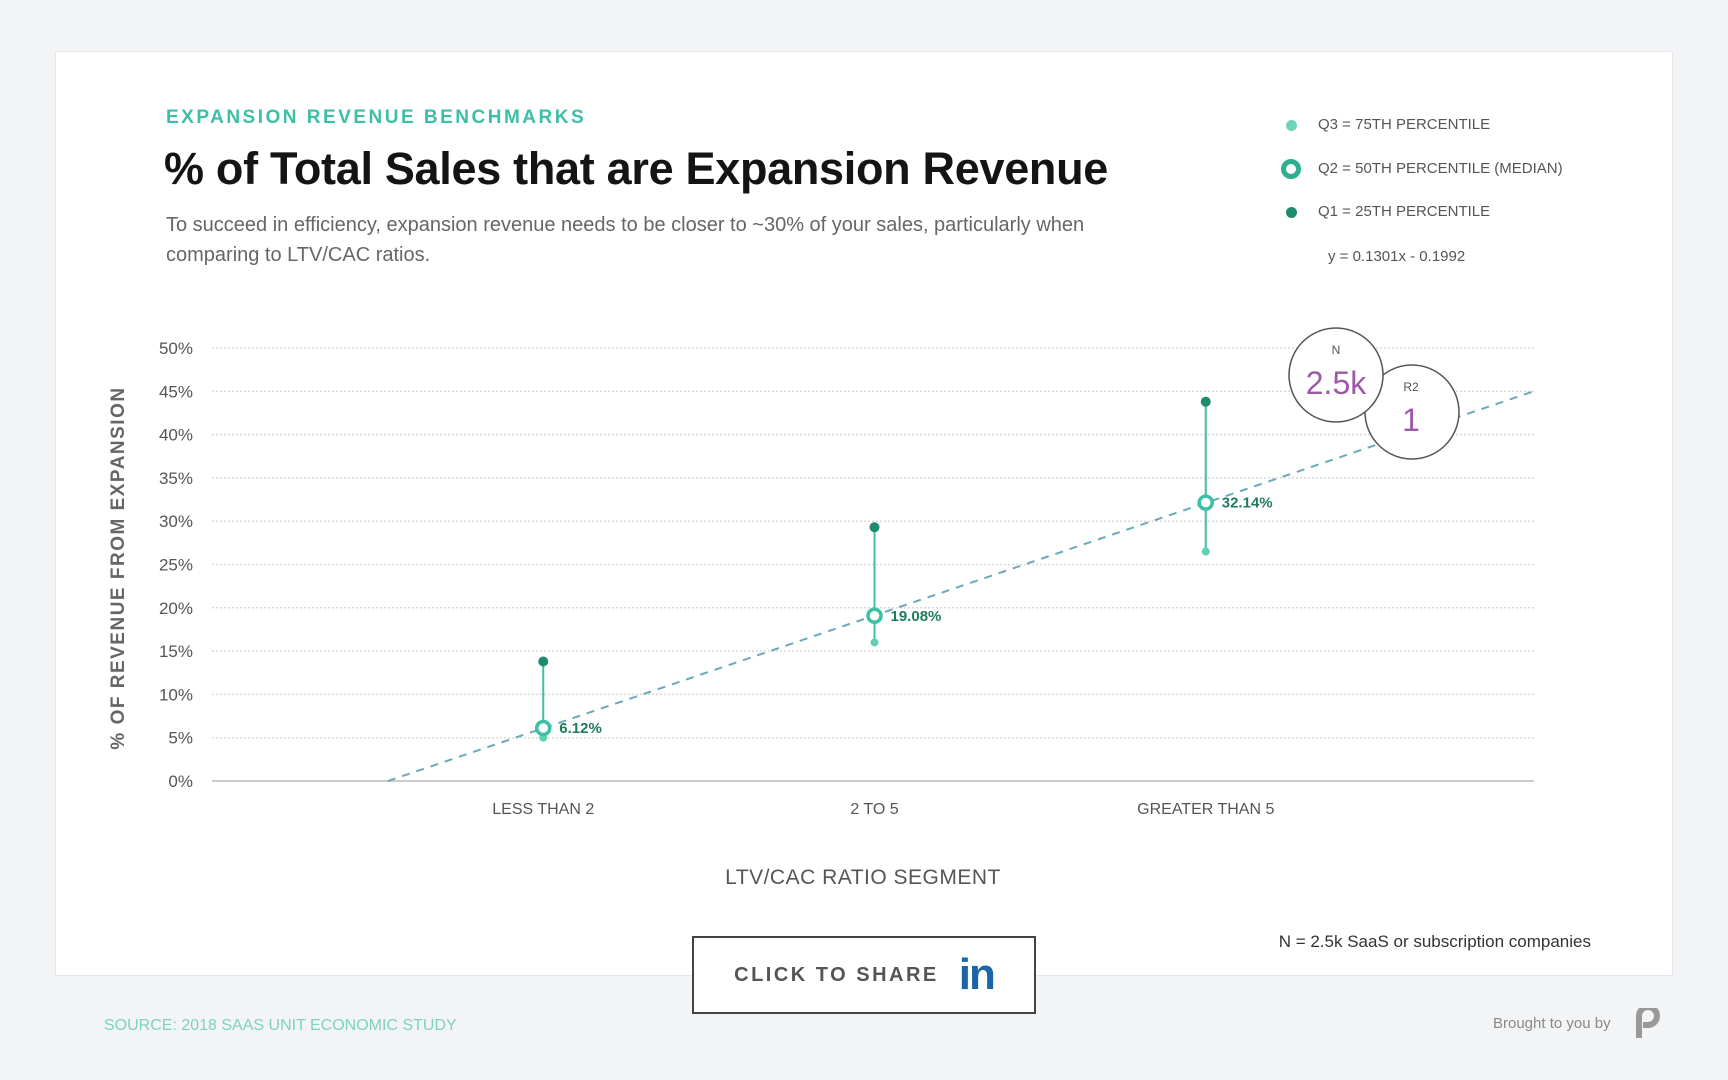 Image resolution: width=1728 pixels, height=1080 pixels. I want to click on y-tick-label: 5%, so click(180, 738).